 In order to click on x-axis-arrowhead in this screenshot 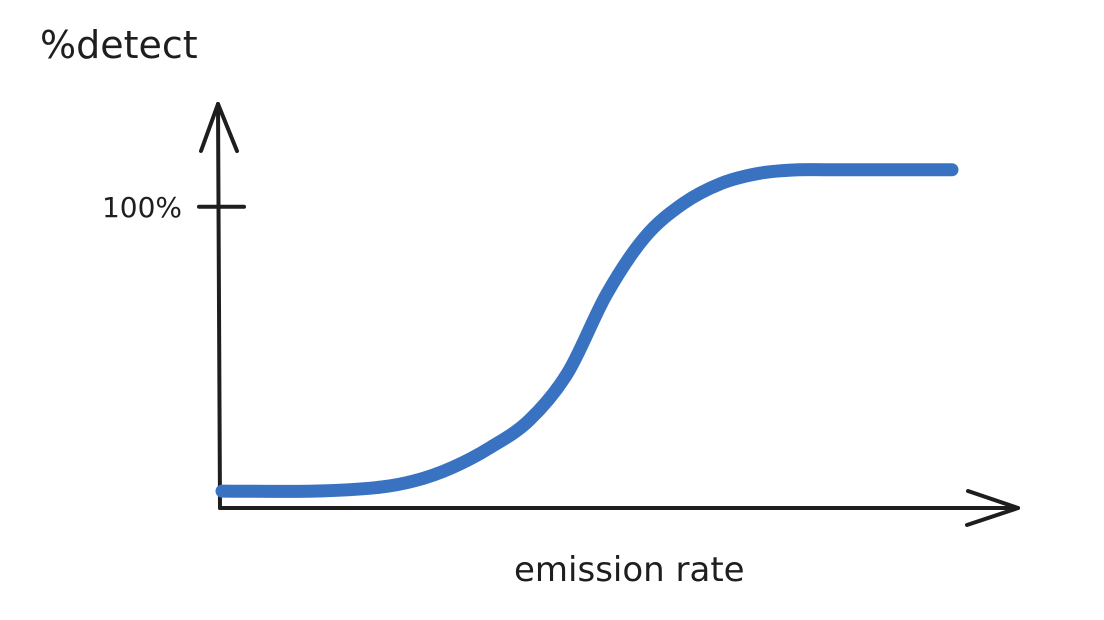, I will do `click(992, 508)`.